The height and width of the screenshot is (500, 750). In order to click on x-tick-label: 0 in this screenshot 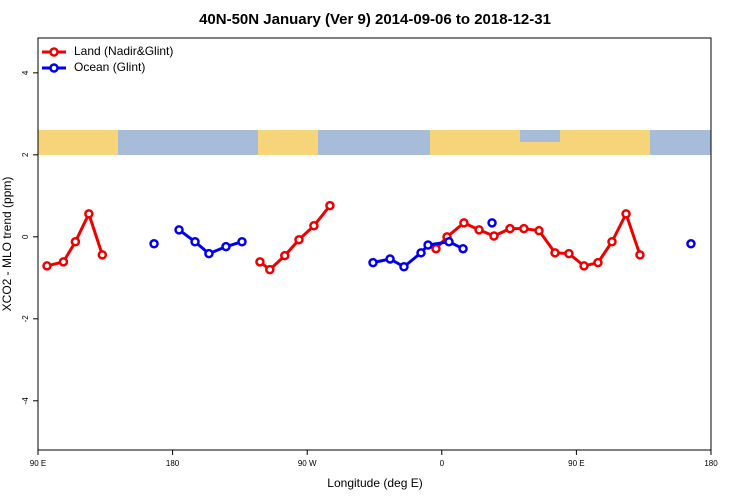, I will do `click(442, 463)`.